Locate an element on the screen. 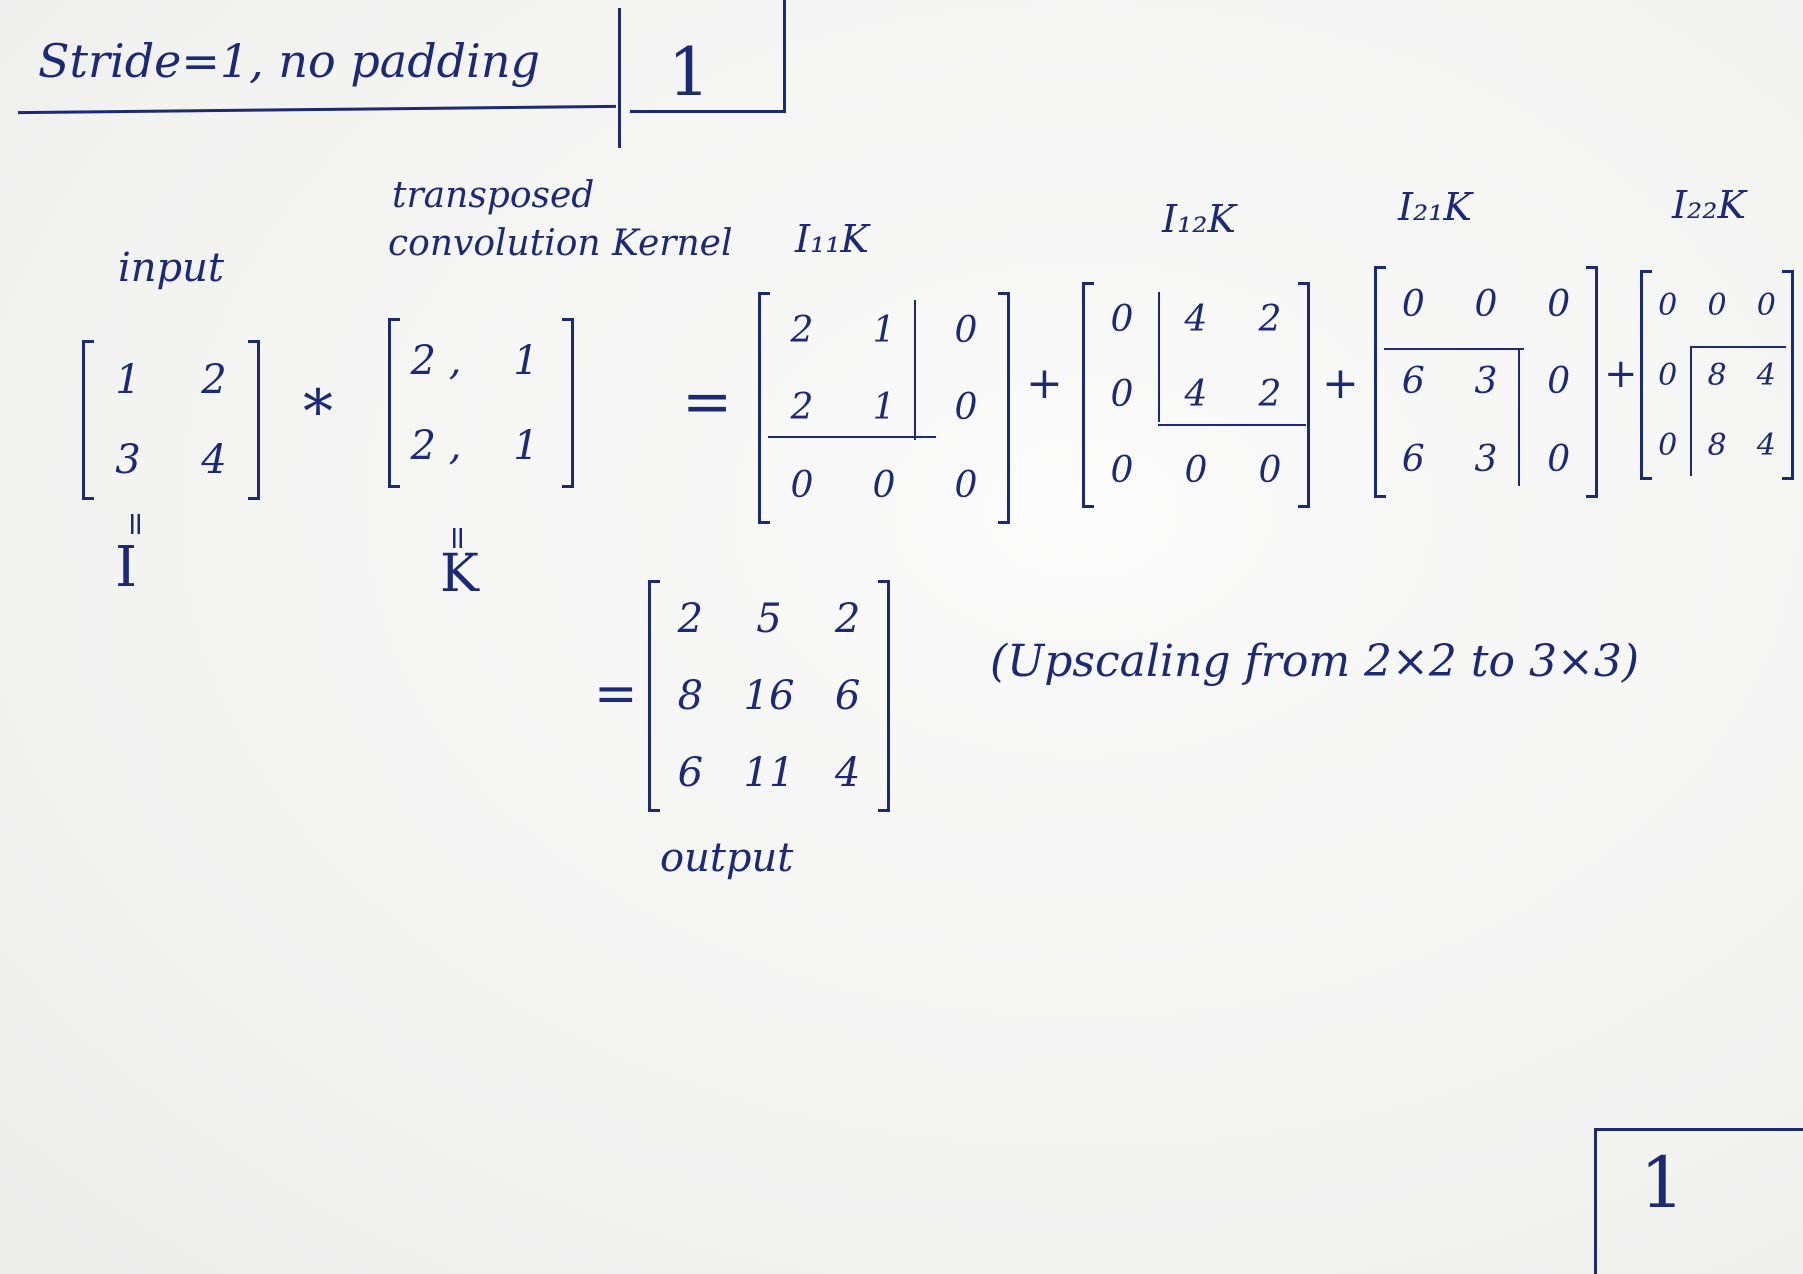  term-label-2: I₁₂K is located at coordinates (1199, 219).